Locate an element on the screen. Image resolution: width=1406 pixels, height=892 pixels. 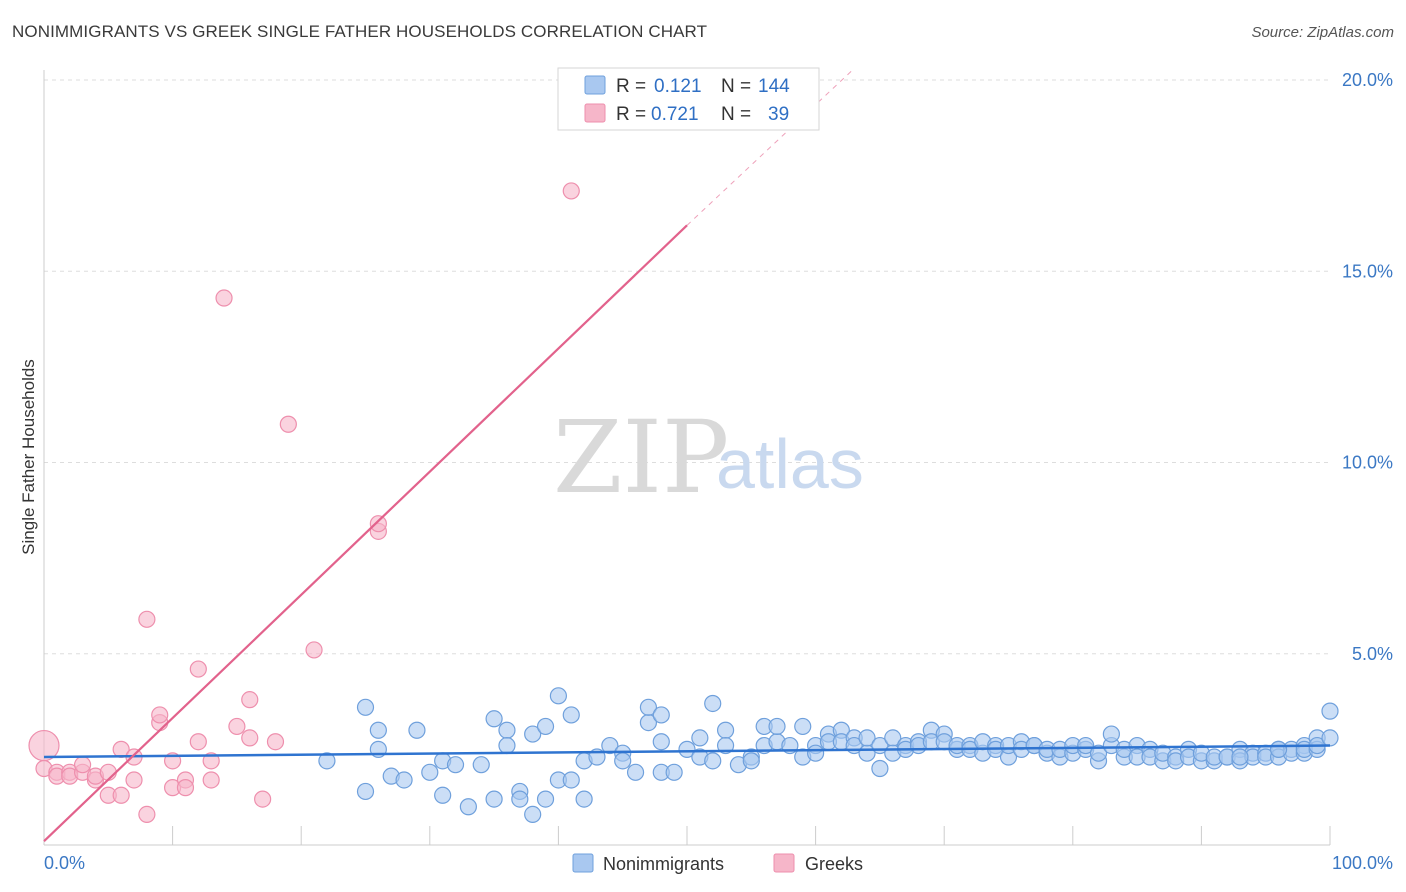
legend-n-value-1: 144 is located at coordinates (774, 86).